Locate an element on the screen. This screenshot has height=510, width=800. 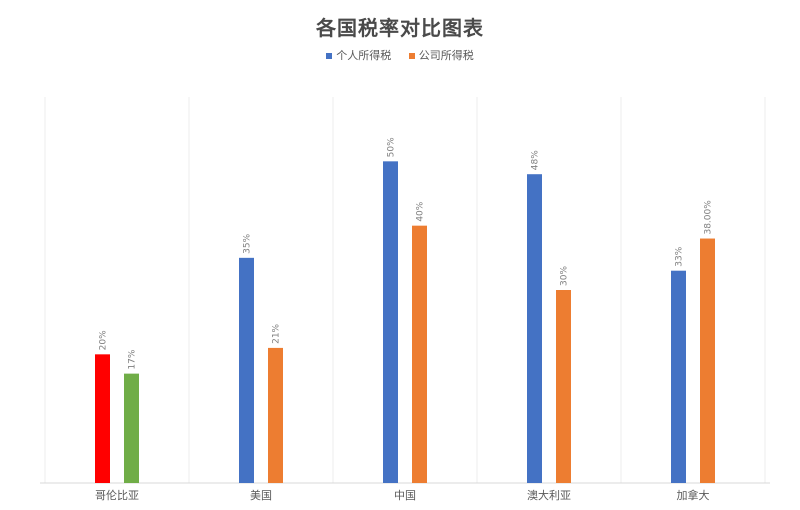
legend-label-personal-tax: 个人所得税 is located at coordinates (364, 55).